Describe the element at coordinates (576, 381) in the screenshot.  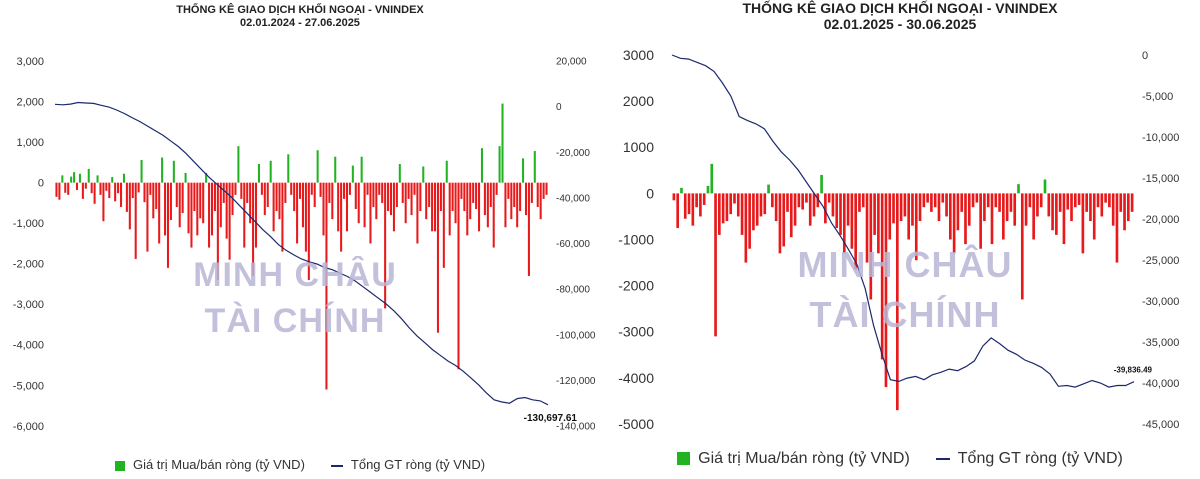
I see `y2-tick-label: -120,000` at that location.